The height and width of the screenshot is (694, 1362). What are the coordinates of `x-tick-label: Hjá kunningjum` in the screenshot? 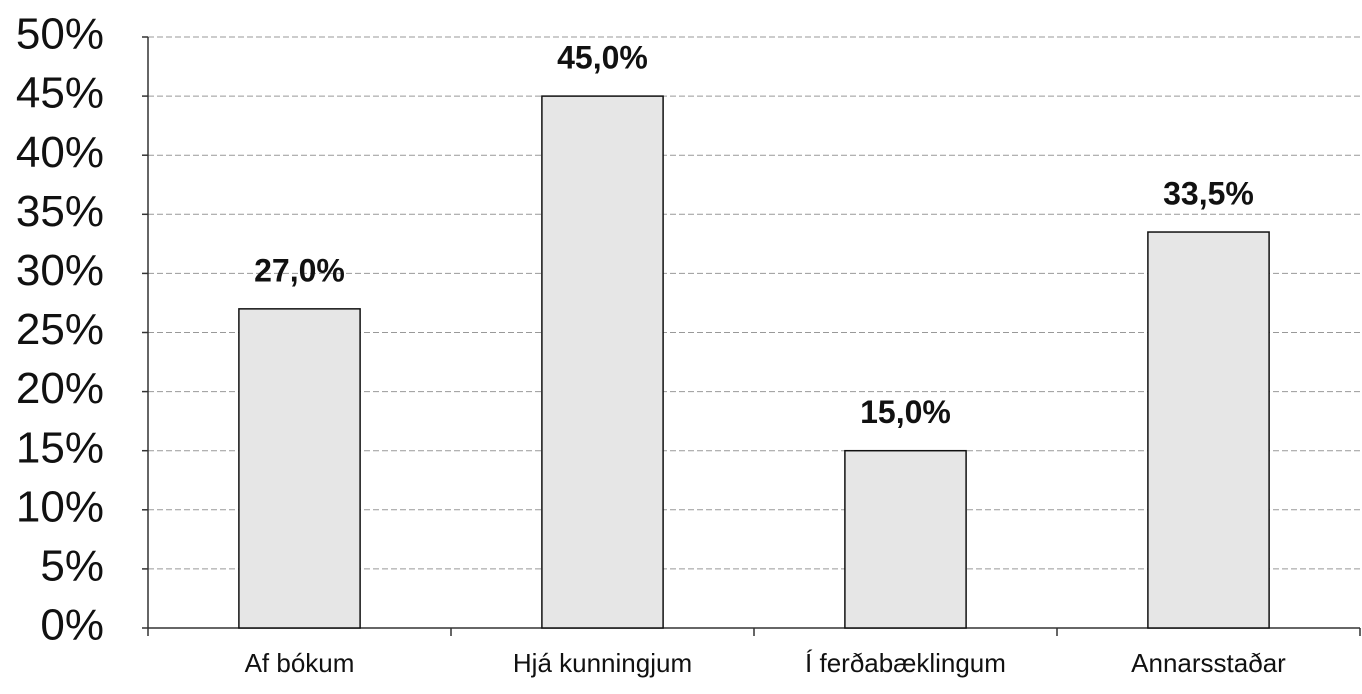 It's located at (602, 663).